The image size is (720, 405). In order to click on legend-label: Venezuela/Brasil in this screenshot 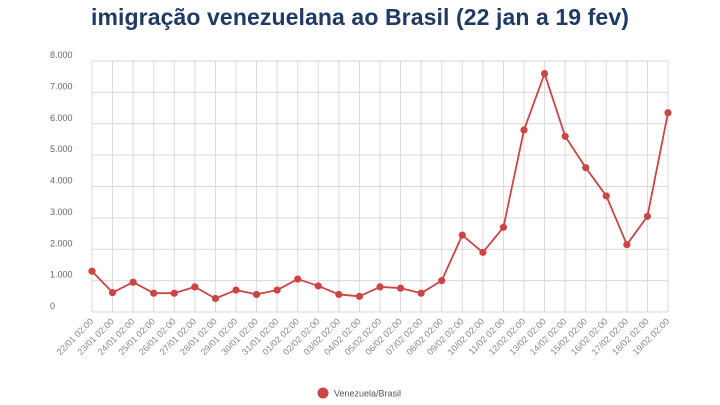, I will do `click(367, 394)`.